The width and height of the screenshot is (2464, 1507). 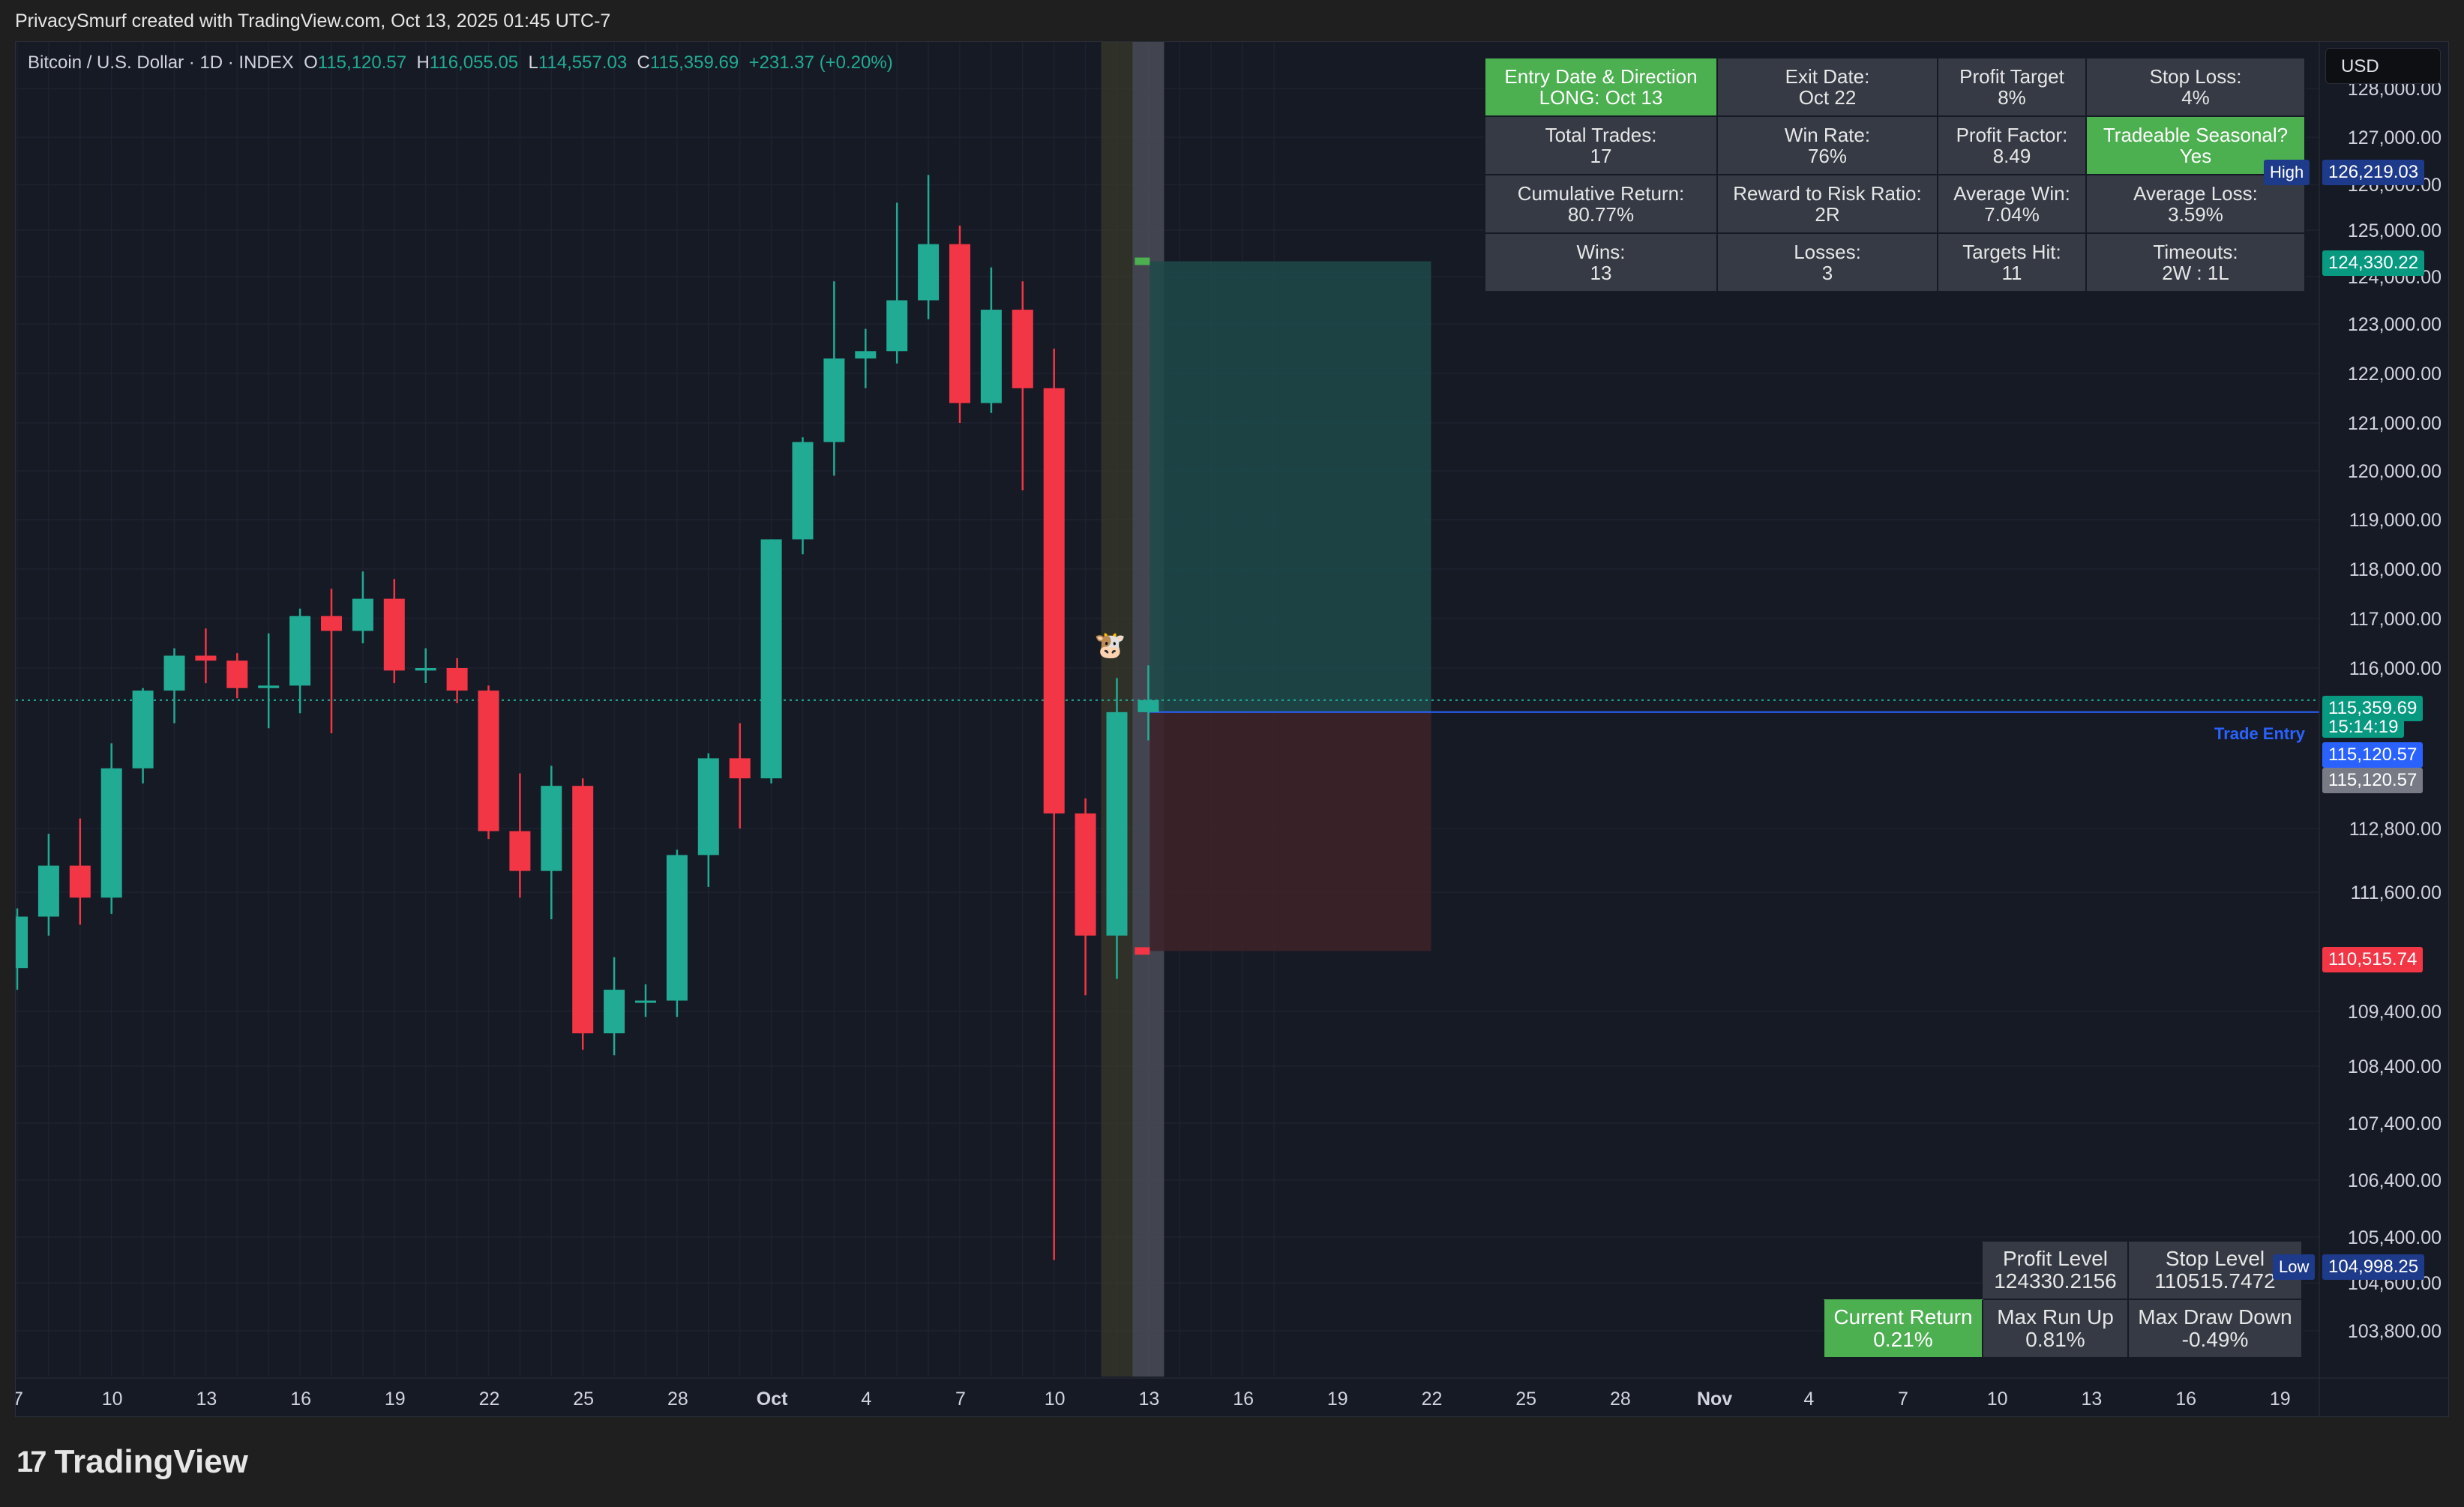 What do you see at coordinates (2260, 733) in the screenshot?
I see `trade-entry-label: Trade Entry` at bounding box center [2260, 733].